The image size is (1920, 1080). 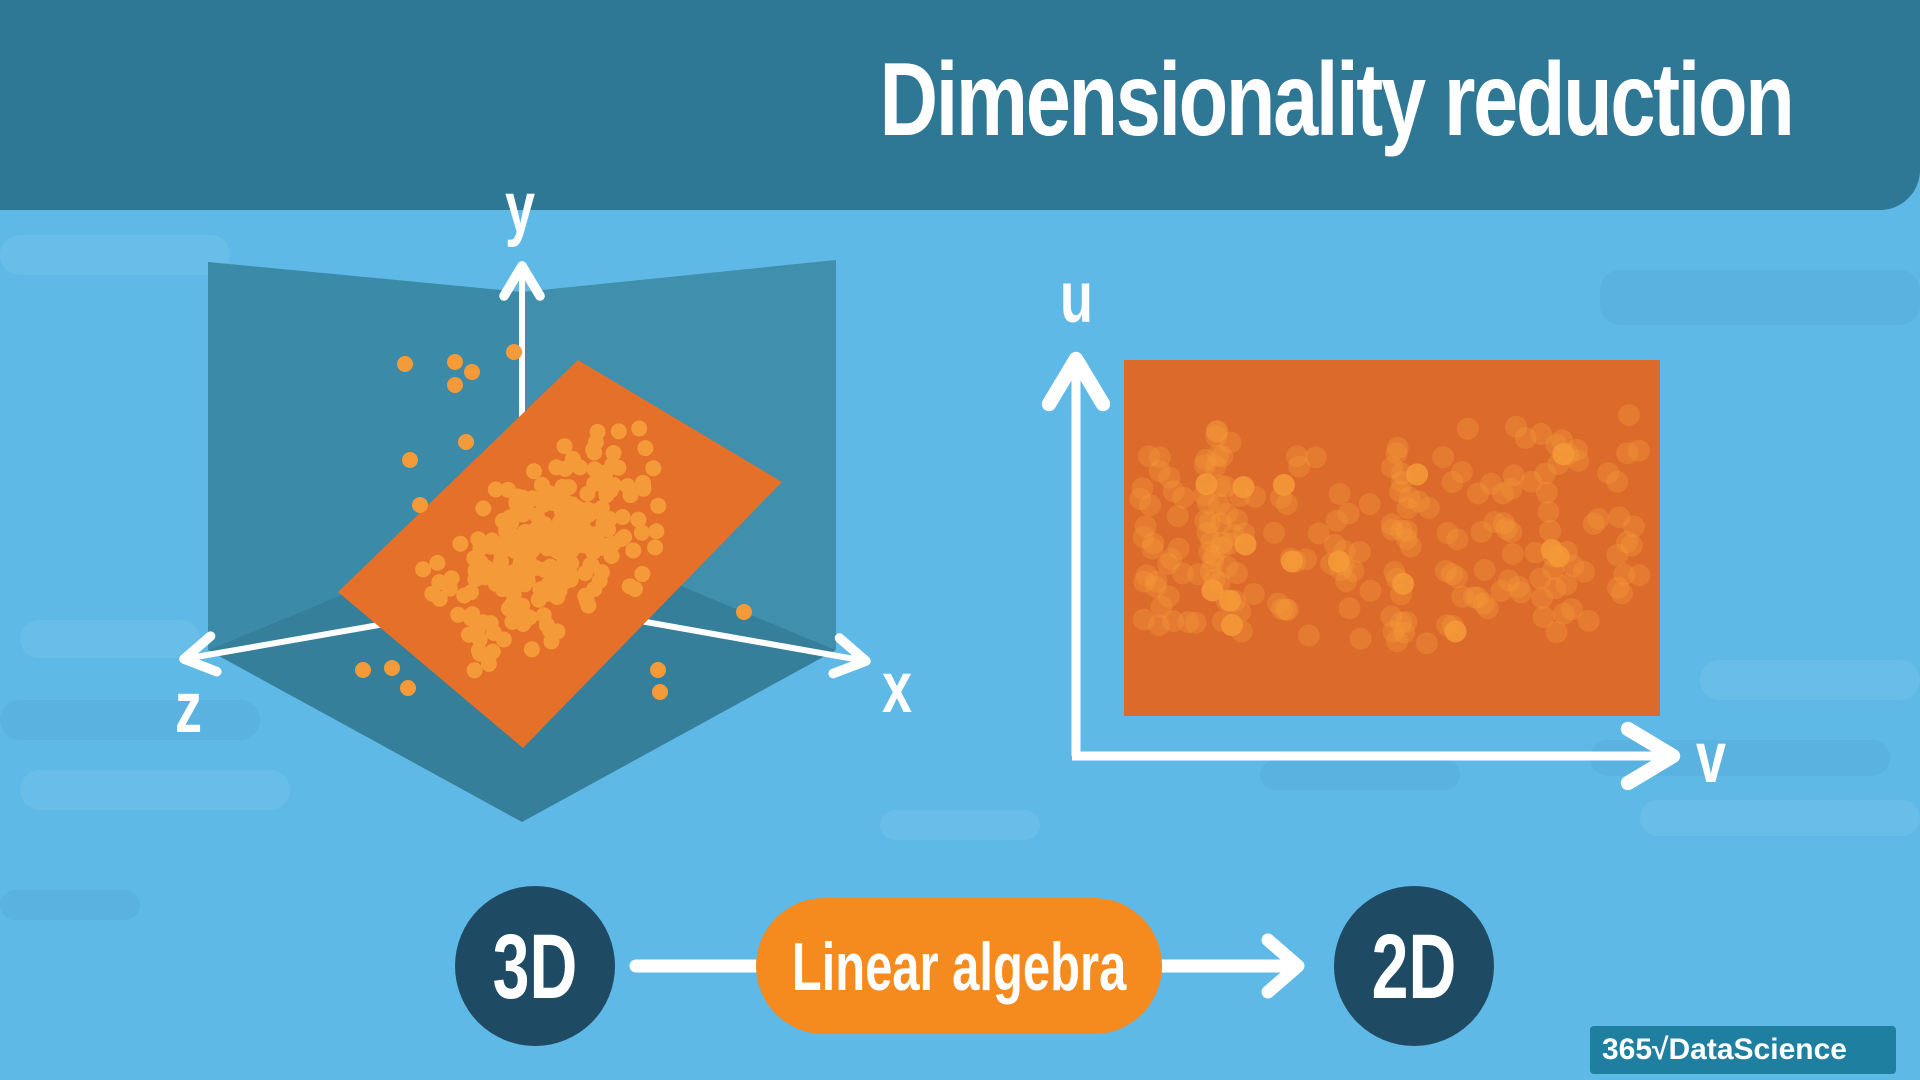 What do you see at coordinates (188, 708) in the screenshot?
I see `z-axis-label: z` at bounding box center [188, 708].